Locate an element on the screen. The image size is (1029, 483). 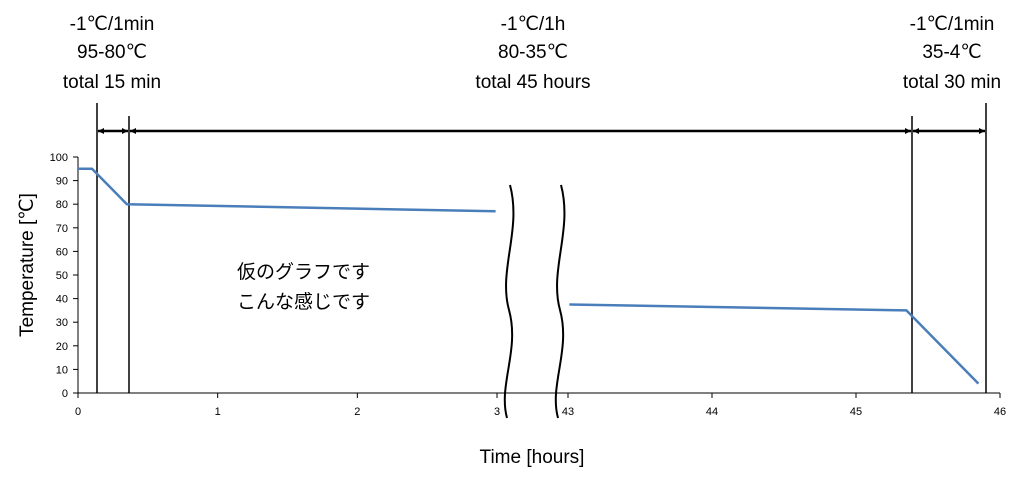
y-tick-label: 10 is located at coordinates (62, 370).